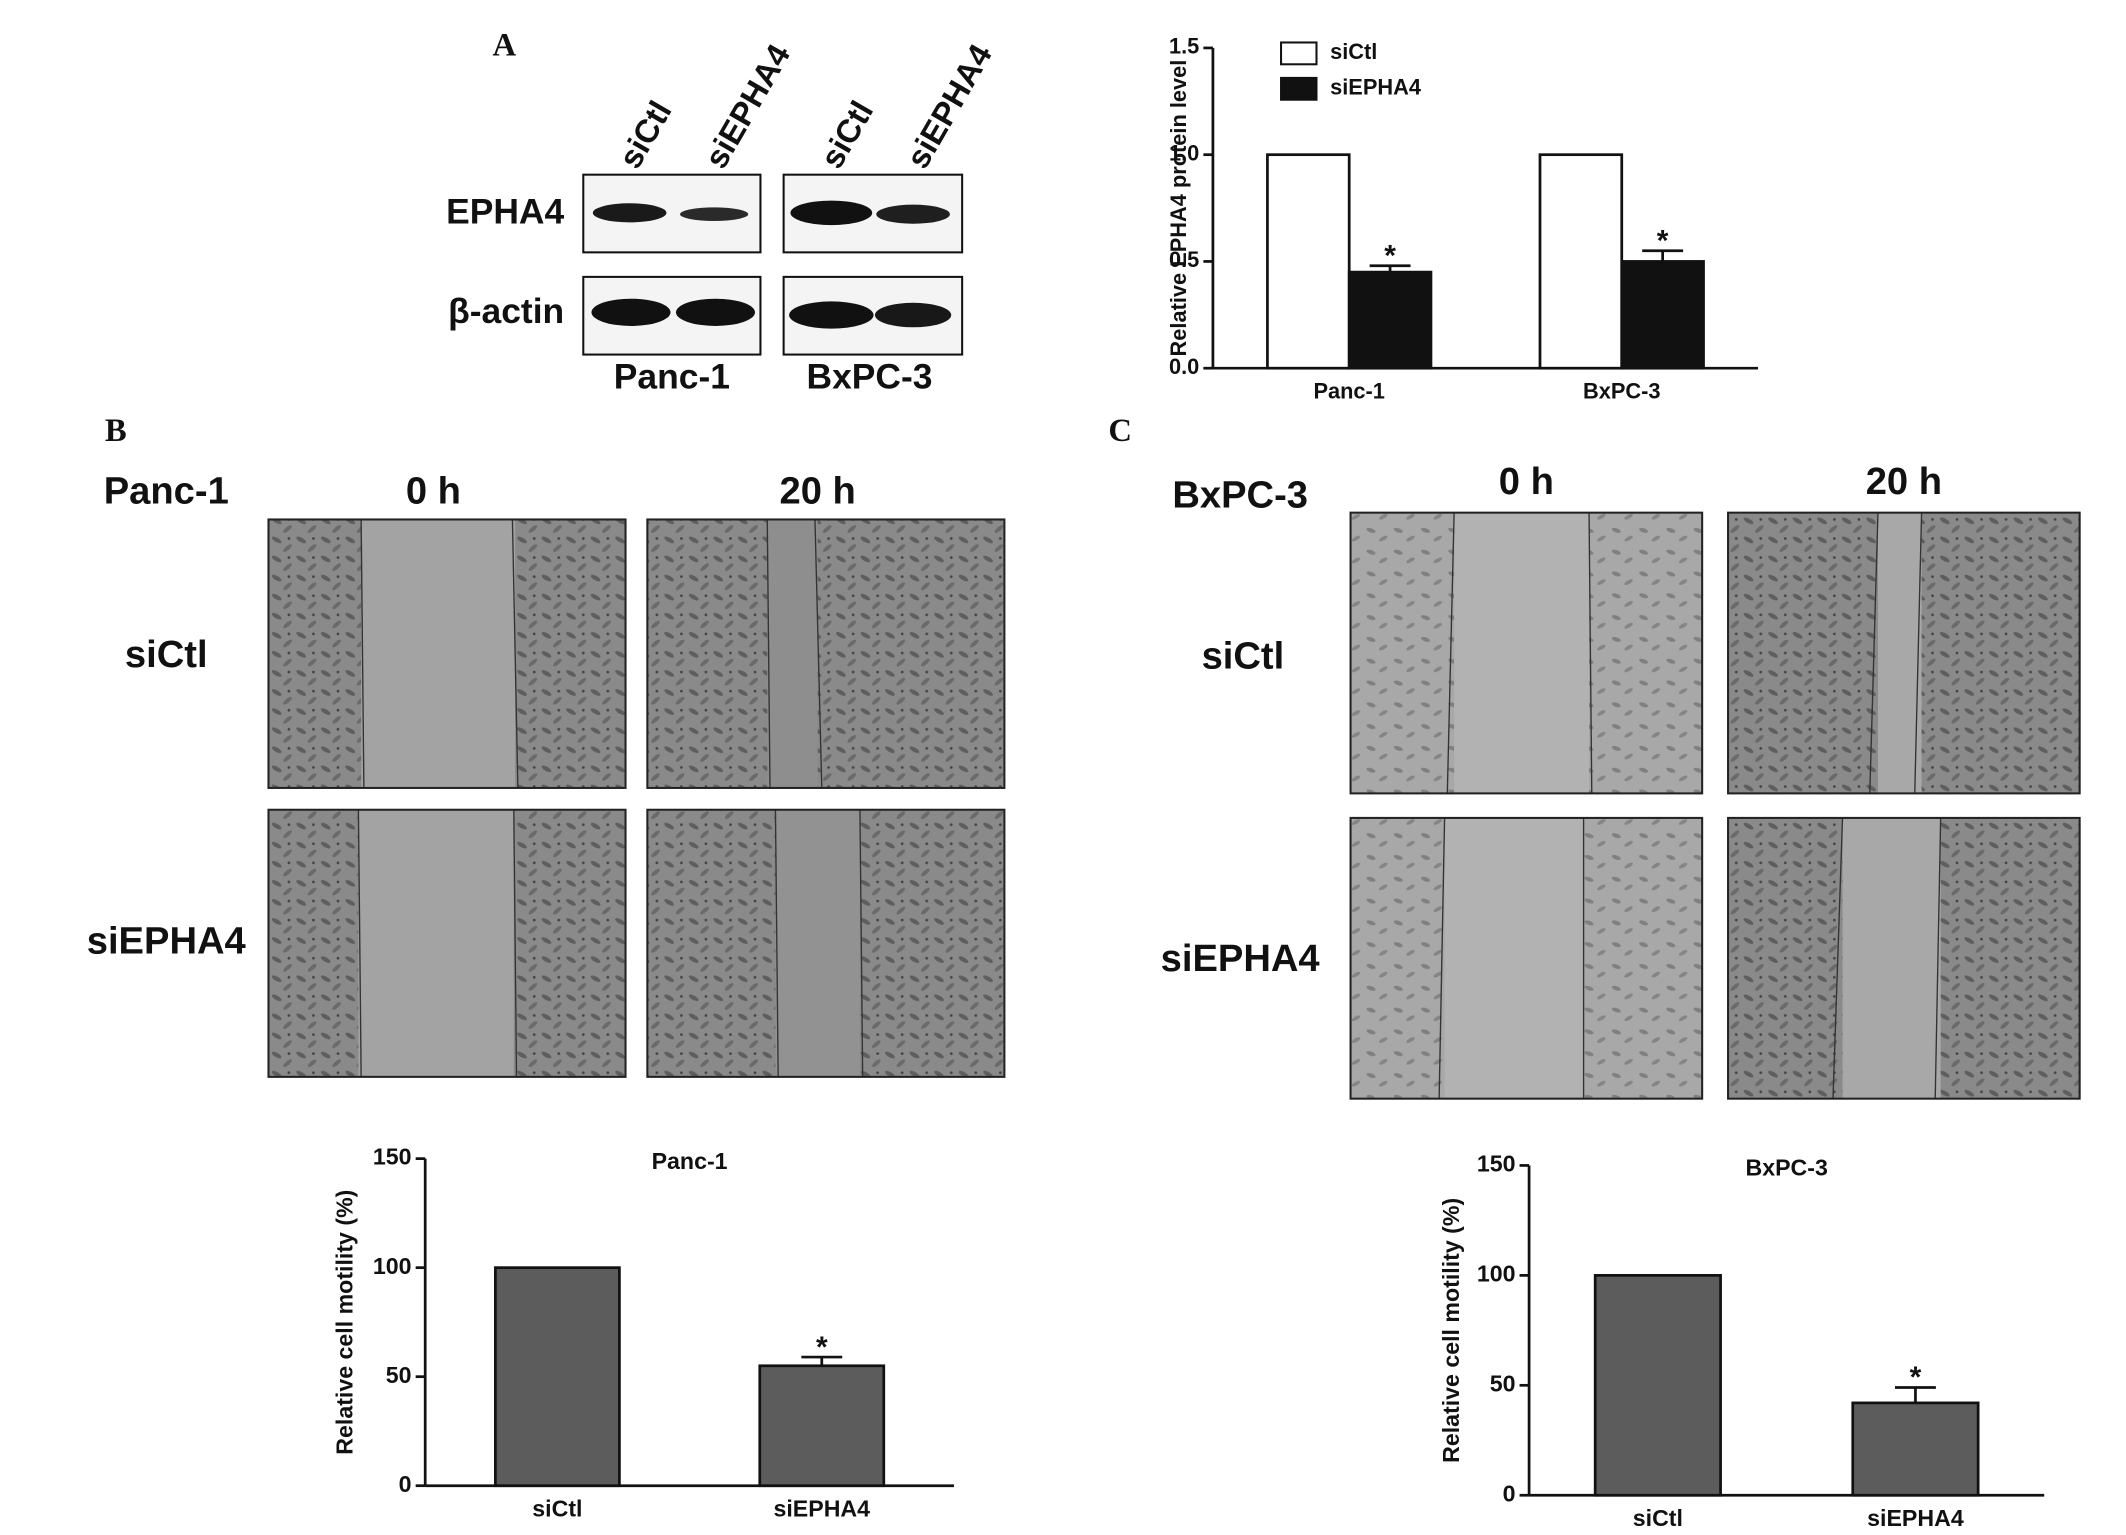 The height and width of the screenshot is (1535, 2126). Describe the element at coordinates (1120, 431) in the screenshot. I see `panel-label: C` at that location.